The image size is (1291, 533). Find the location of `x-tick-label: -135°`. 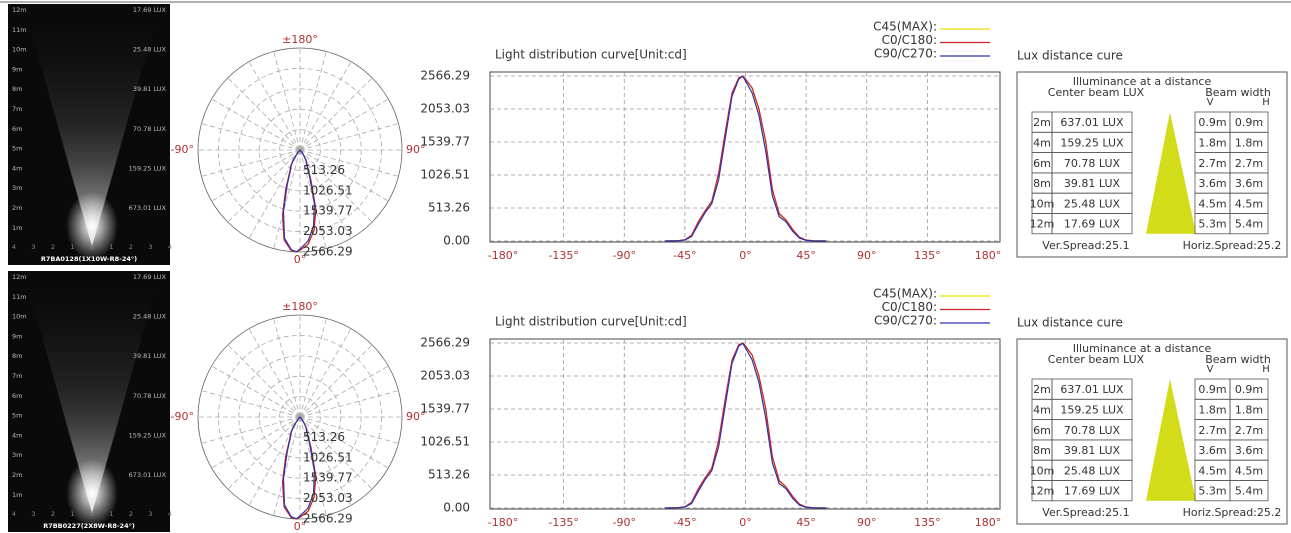

x-tick-label: -135° is located at coordinates (563, 255).